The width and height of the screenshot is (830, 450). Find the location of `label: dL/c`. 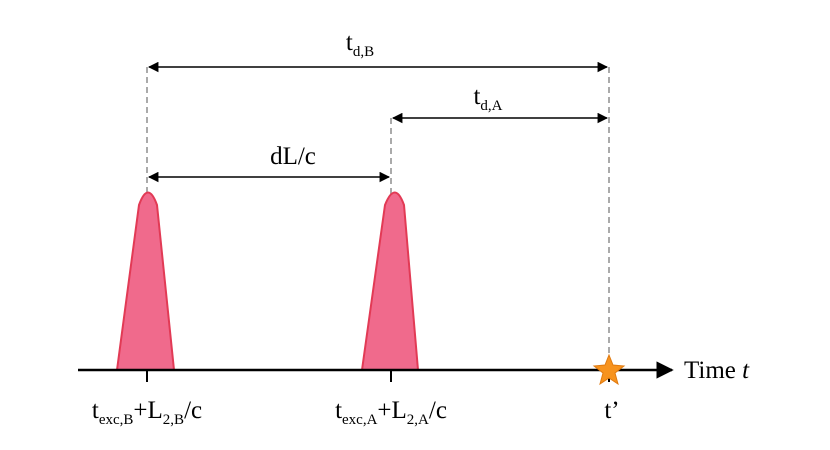

label: dL/c is located at coordinates (293, 156).